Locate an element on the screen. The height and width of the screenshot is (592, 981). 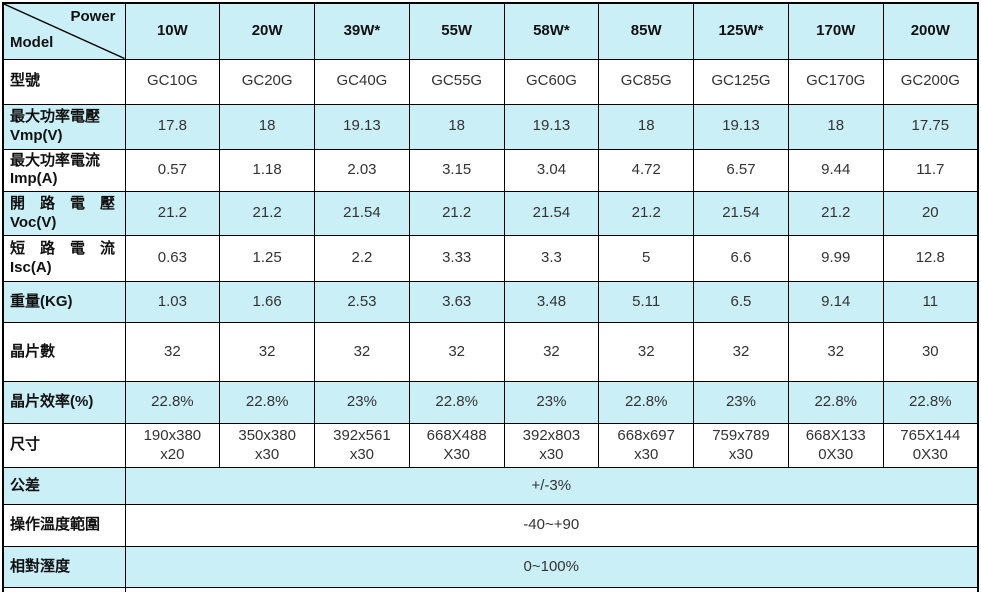
row-label: 晶片效率(%) is located at coordinates (64, 402).